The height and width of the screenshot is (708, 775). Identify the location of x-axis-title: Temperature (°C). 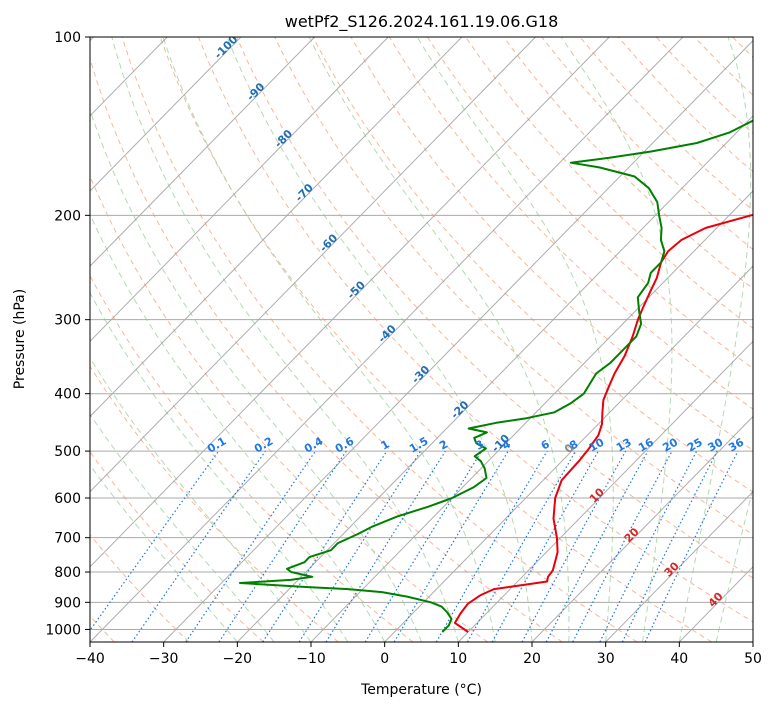
(421, 690).